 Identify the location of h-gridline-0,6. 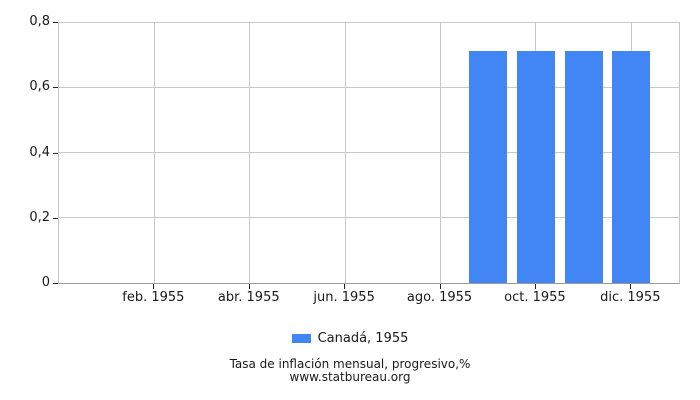
(369, 87).